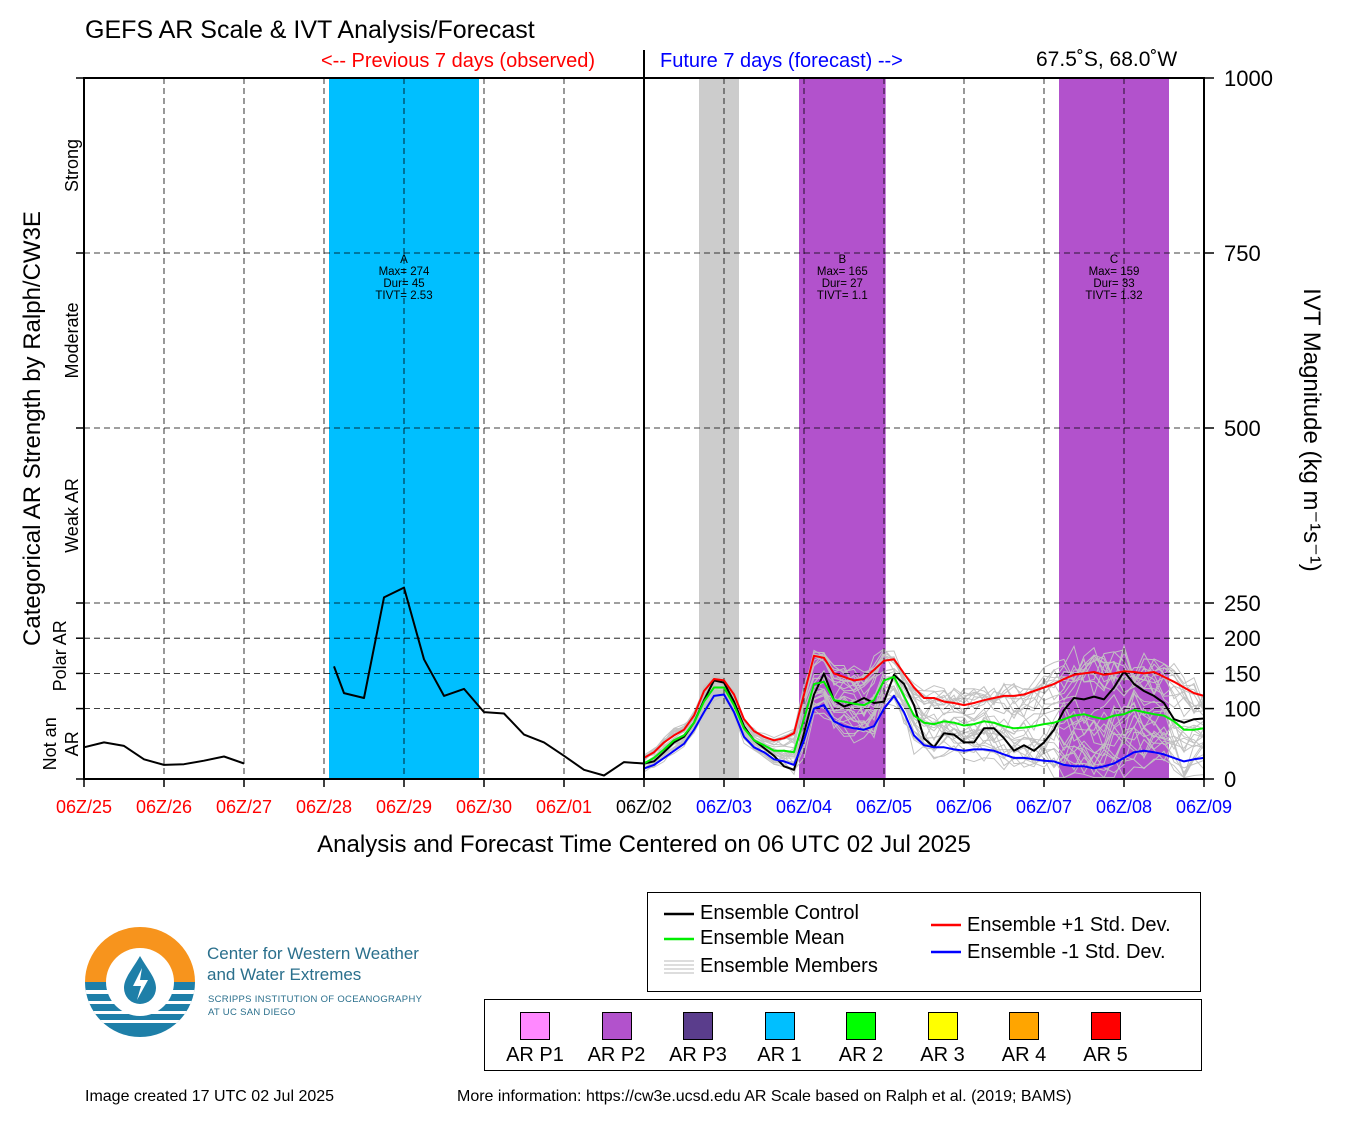 The image size is (1348, 1128). Describe the element at coordinates (1242, 638) in the screenshot. I see `y-tick-label: 200` at that location.